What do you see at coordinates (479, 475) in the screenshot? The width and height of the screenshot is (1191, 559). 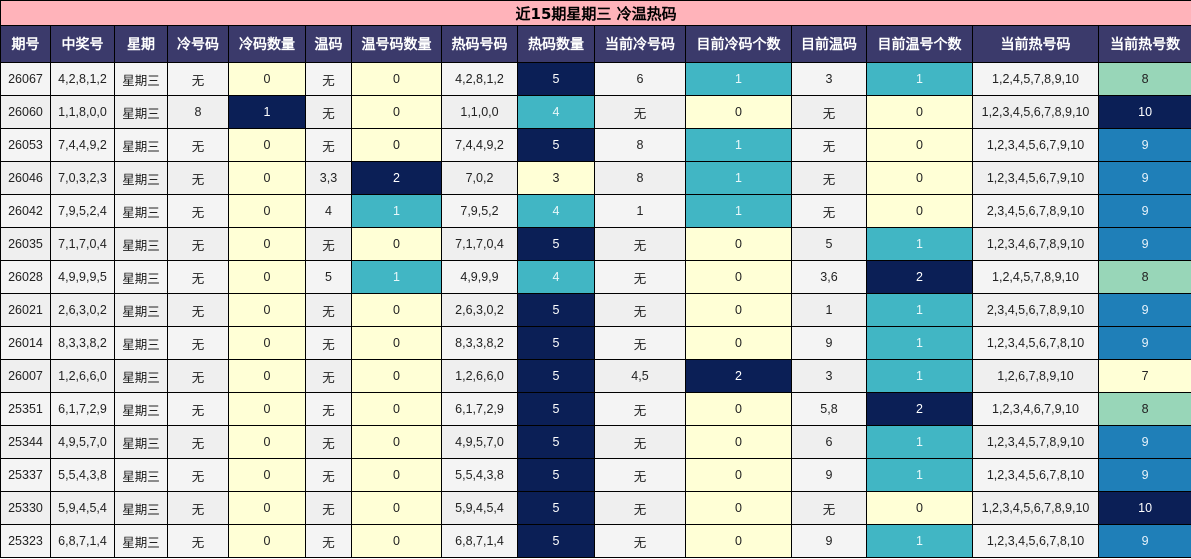 I see `cell-hot-numbers: 5,5,4,3,8` at bounding box center [479, 475].